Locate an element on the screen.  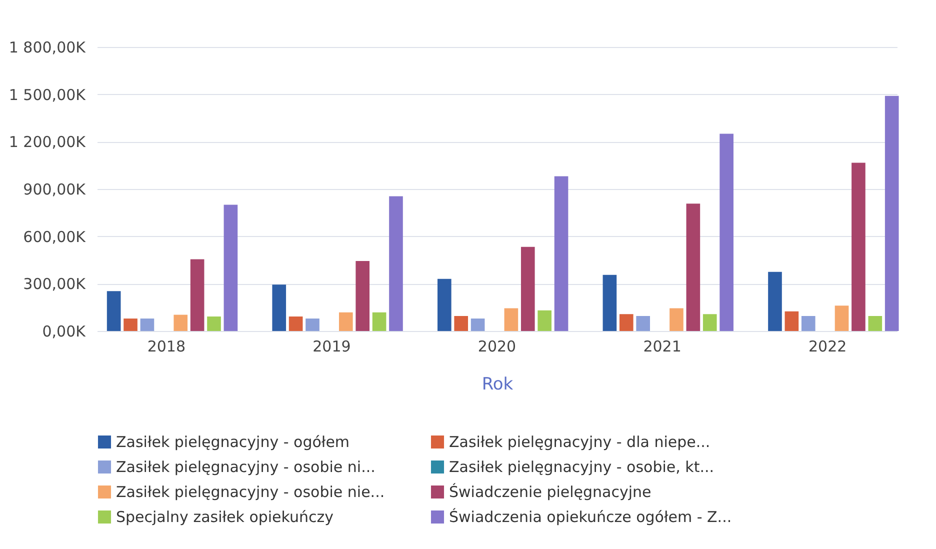
x-tick-label: 2019 is located at coordinates (331, 347).